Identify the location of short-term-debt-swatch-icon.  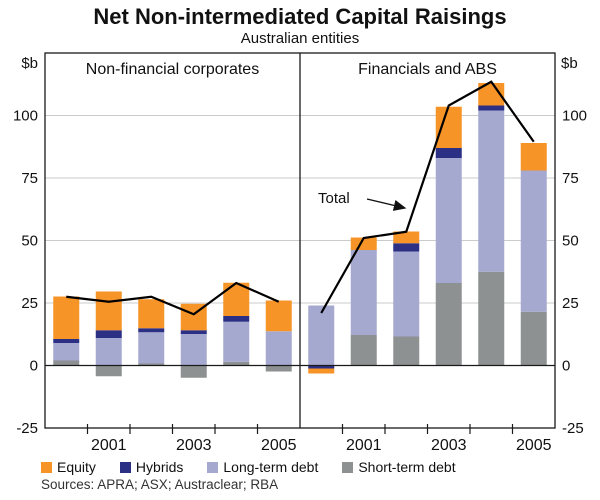
(348, 467).